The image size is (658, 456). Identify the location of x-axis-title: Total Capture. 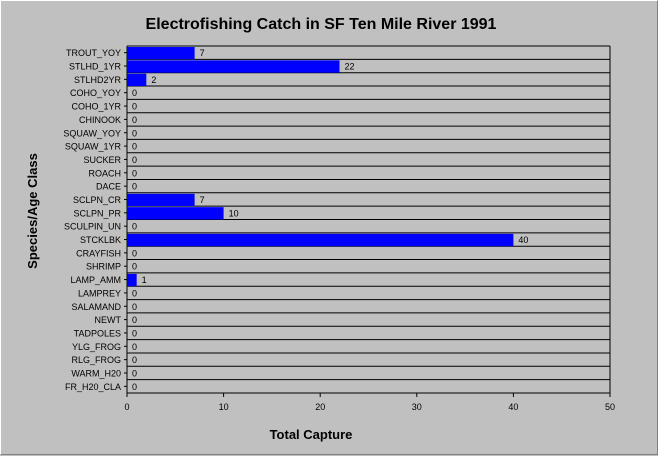
(311, 434).